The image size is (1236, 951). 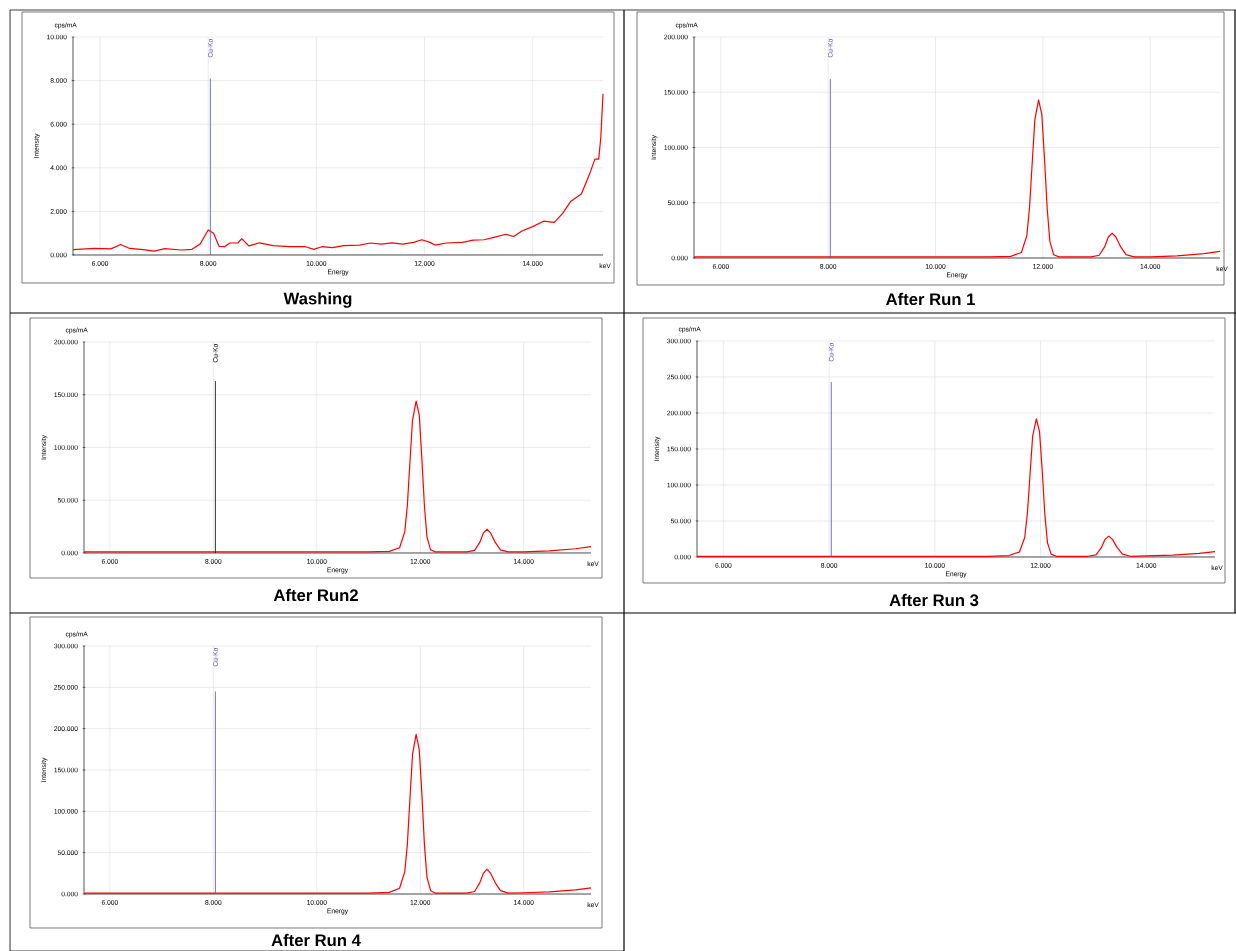 I want to click on line-series, so click(x=338, y=172).